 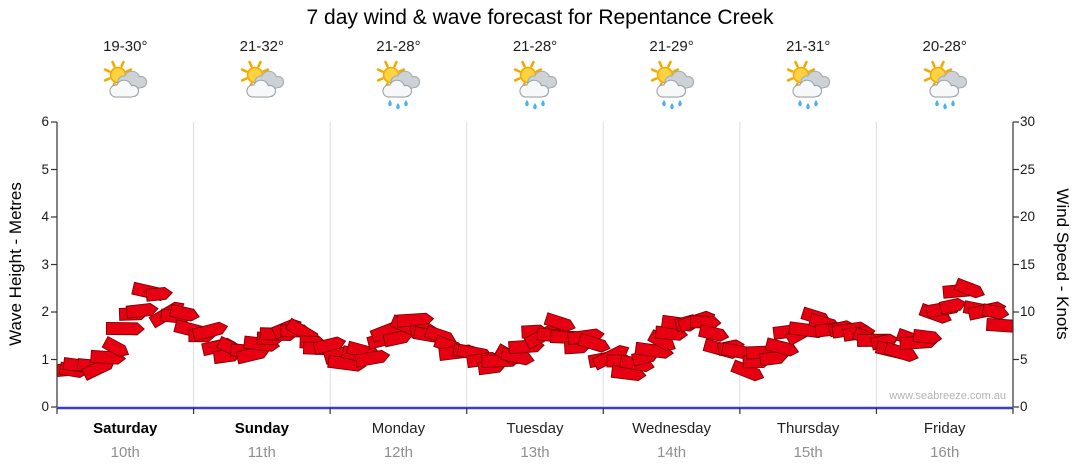 I want to click on left-tick-label: 3, so click(x=45, y=264).